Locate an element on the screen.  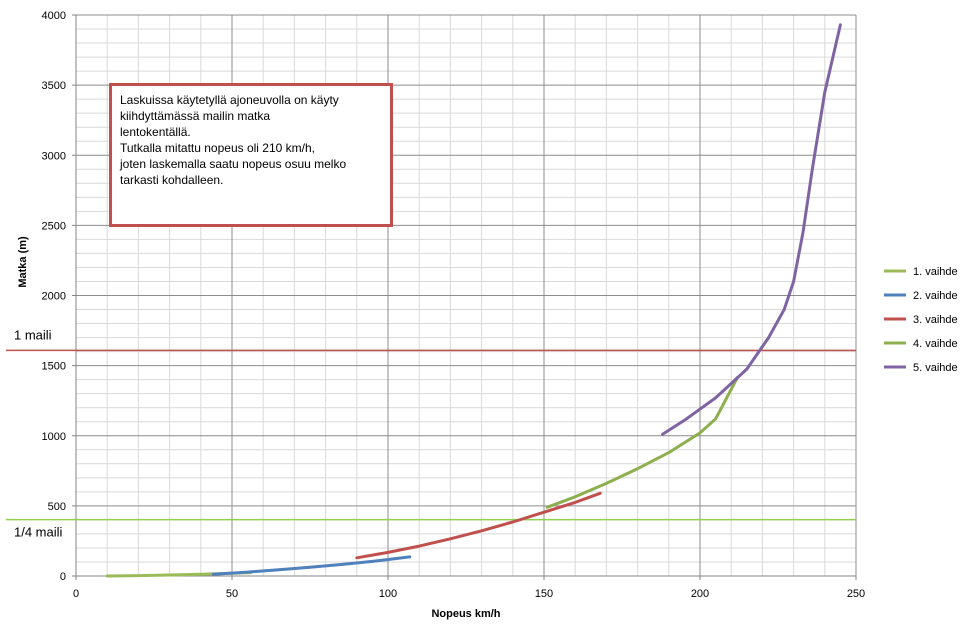
annotation-line: kiihdyttämässä mailin matka is located at coordinates (195, 116).